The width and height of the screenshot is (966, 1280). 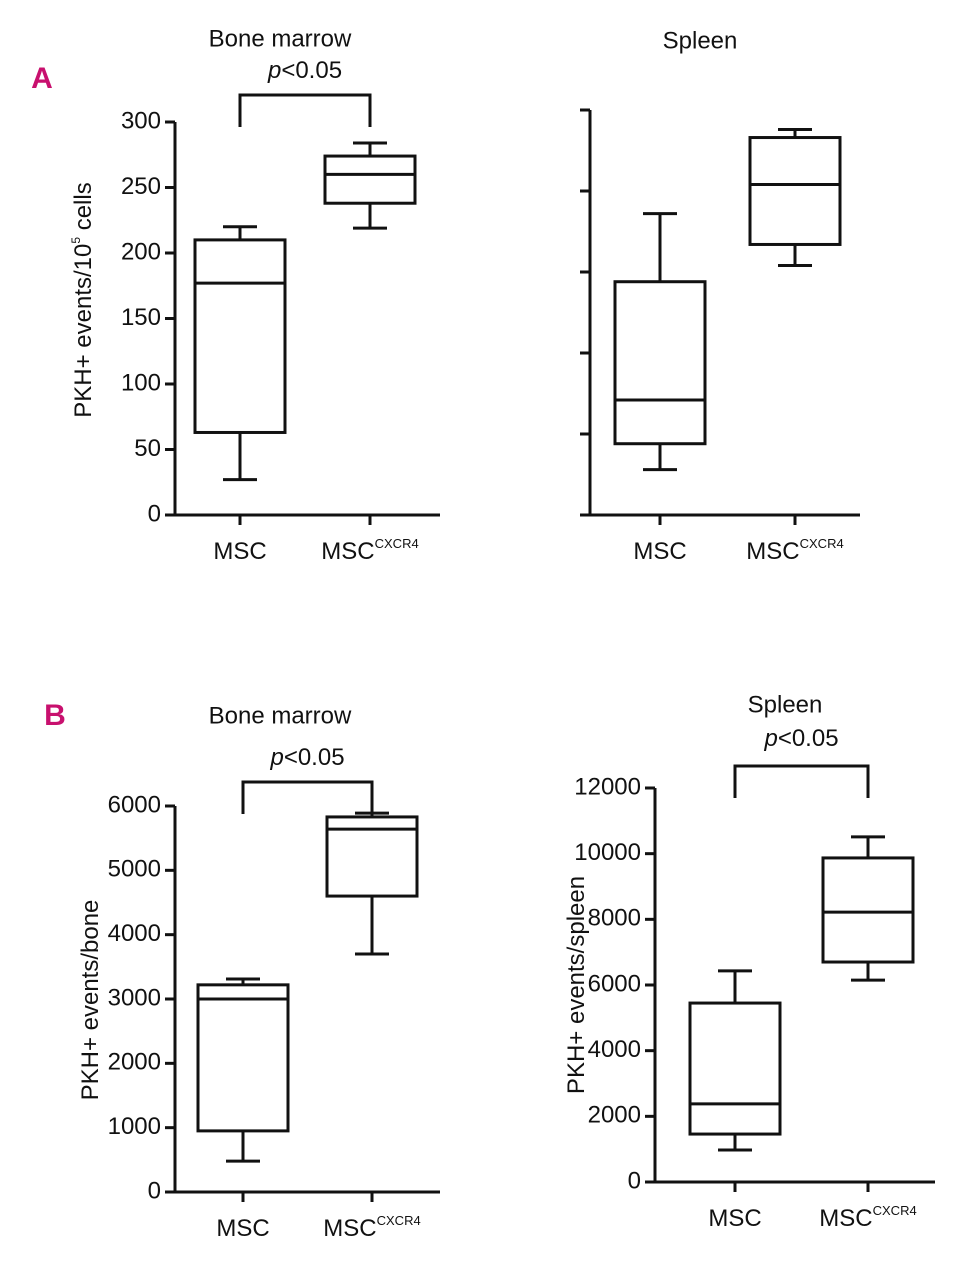 I want to click on y-tick-label: 10000, so click(x=607, y=852).